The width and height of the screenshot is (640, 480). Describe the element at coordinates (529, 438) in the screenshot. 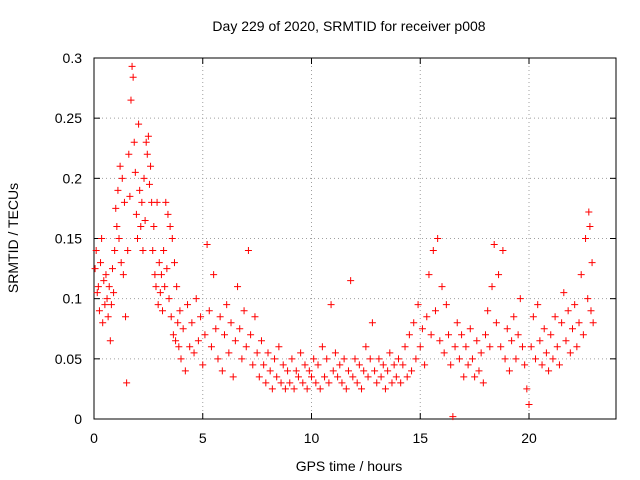

I see `x-tick-label: 20` at that location.